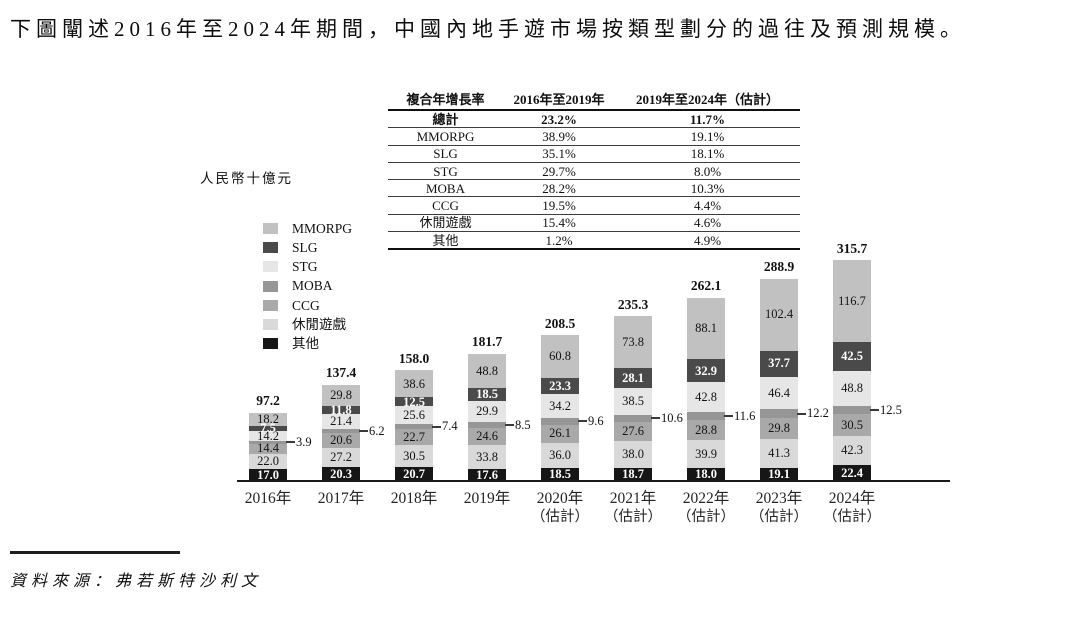  What do you see at coordinates (852, 300) in the screenshot?
I see `segment-value-label: 116.7` at bounding box center [852, 300].